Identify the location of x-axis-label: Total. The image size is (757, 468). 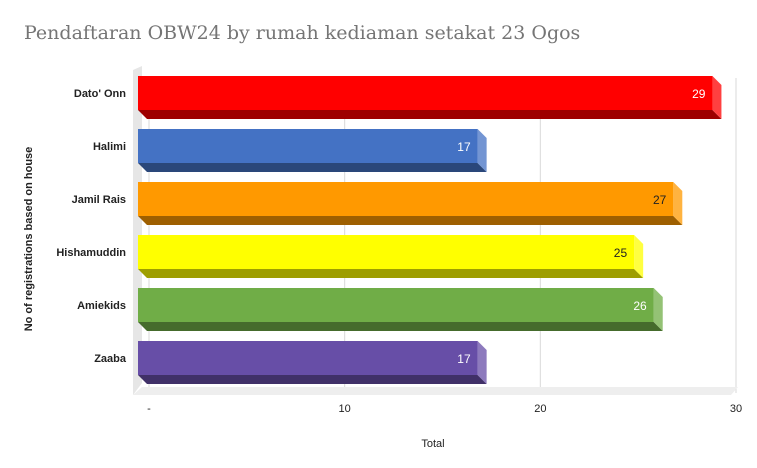
(433, 444).